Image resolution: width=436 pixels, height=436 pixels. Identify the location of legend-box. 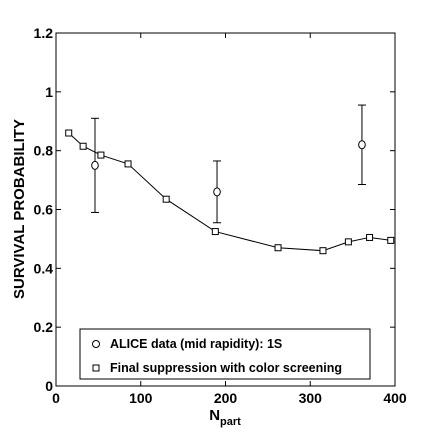
(225, 354).